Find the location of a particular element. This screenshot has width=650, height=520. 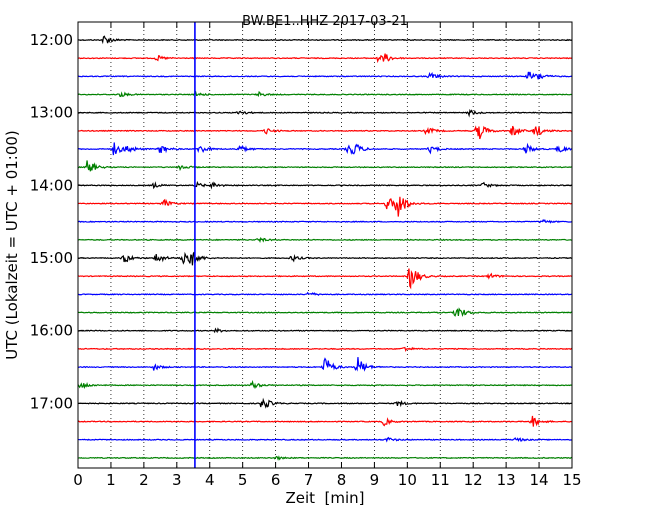

x-tick-label: 7 is located at coordinates (309, 480).